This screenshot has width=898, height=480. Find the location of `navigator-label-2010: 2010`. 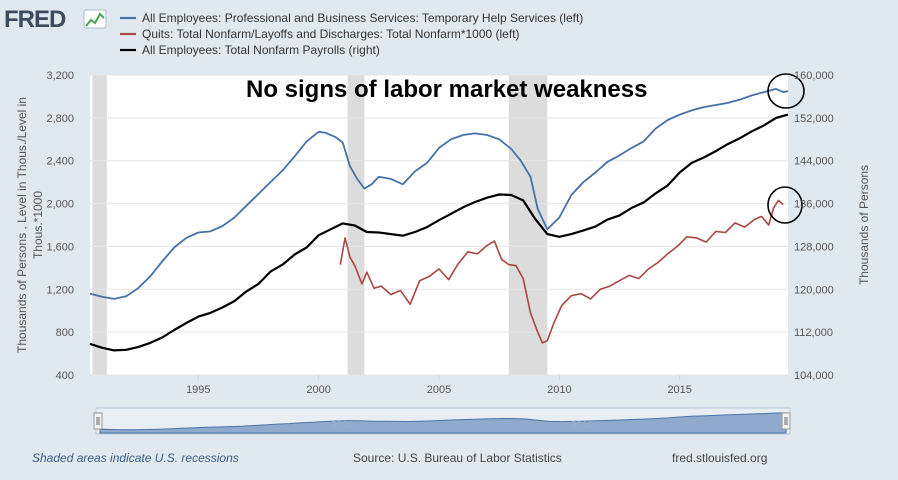

navigator-label-2010: 2010 is located at coordinates (582, 425).